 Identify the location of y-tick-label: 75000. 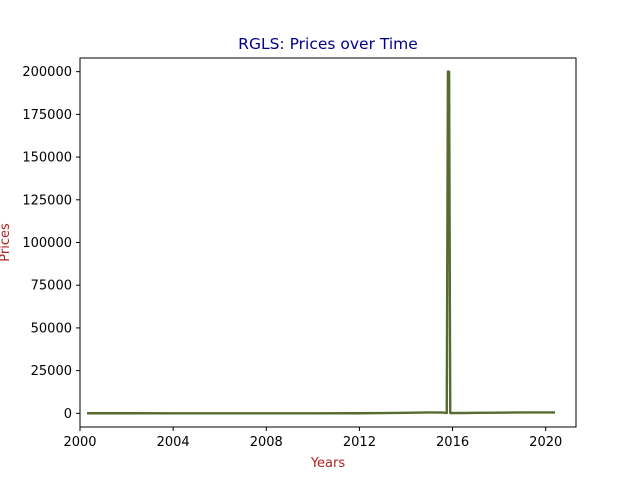
(51, 286).